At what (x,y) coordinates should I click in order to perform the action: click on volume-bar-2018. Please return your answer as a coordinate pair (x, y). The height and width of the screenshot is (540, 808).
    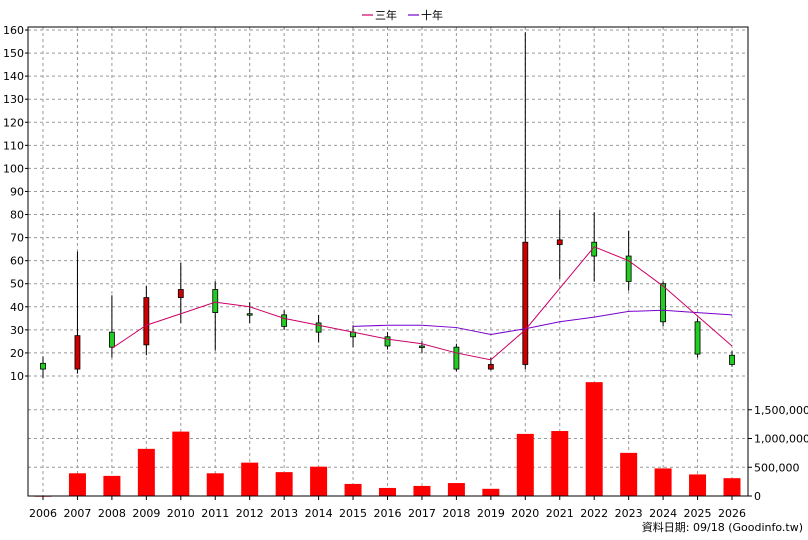
    Looking at the image, I should click on (456, 489).